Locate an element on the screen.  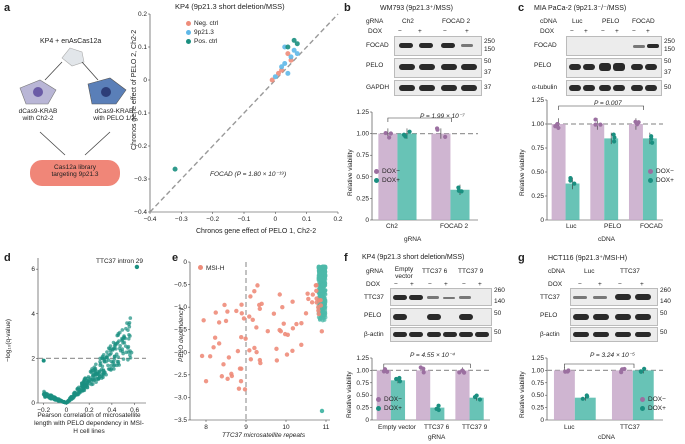
g-blot-ttc37 is located at coordinates (614, 297).